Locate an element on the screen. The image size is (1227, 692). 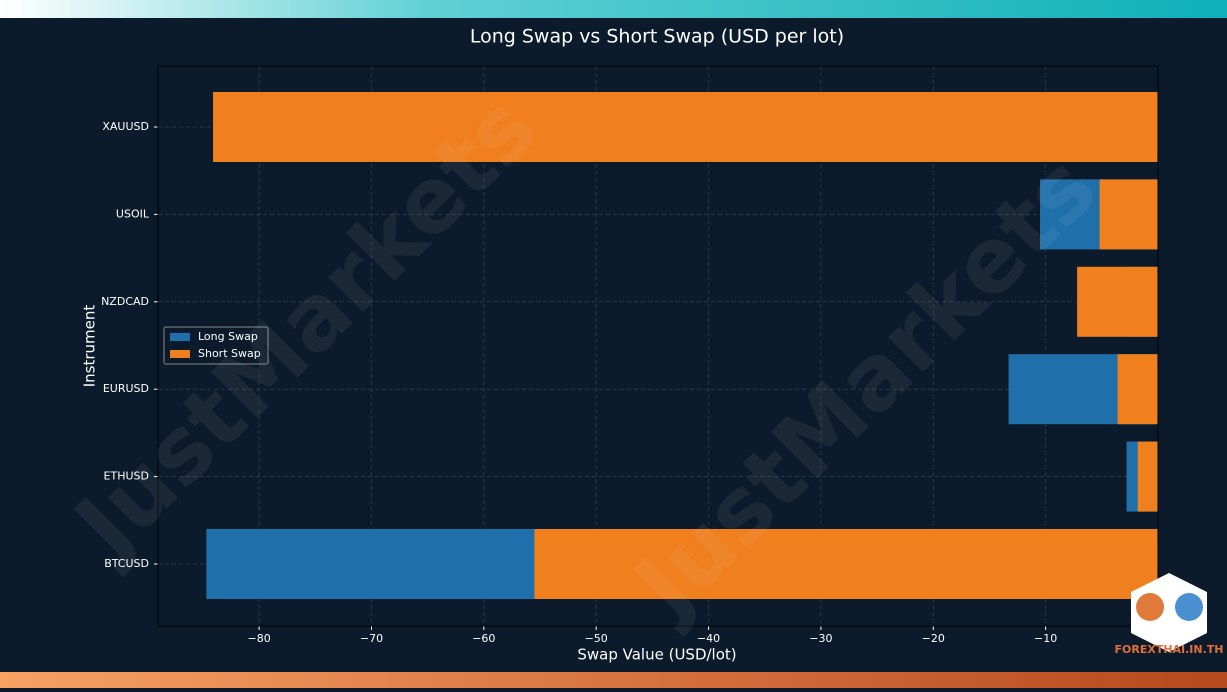
x-tick-label: −80 is located at coordinates (259, 638).